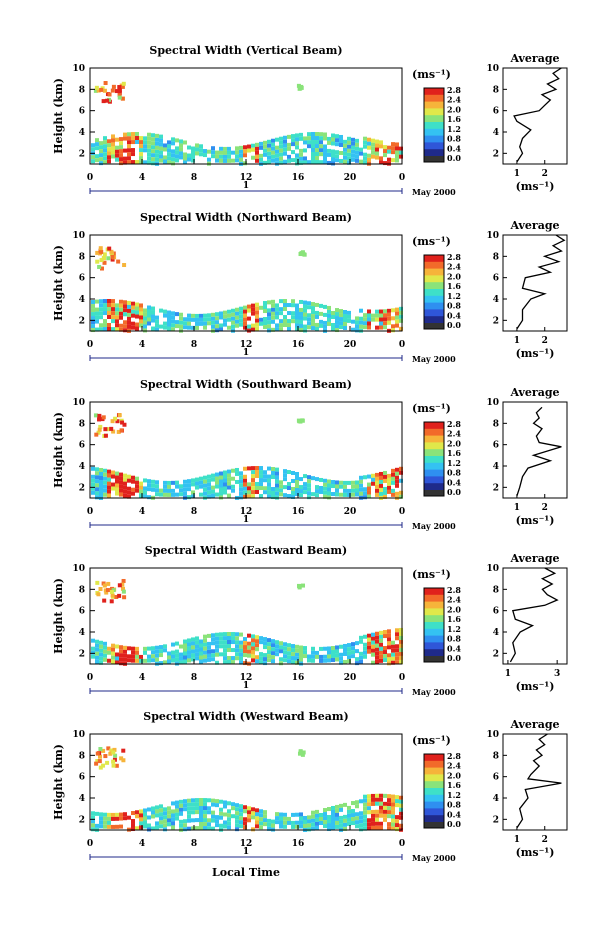  What do you see at coordinates (194, 345) in the screenshot?
I see `x-tick-label: 8` at bounding box center [194, 345].